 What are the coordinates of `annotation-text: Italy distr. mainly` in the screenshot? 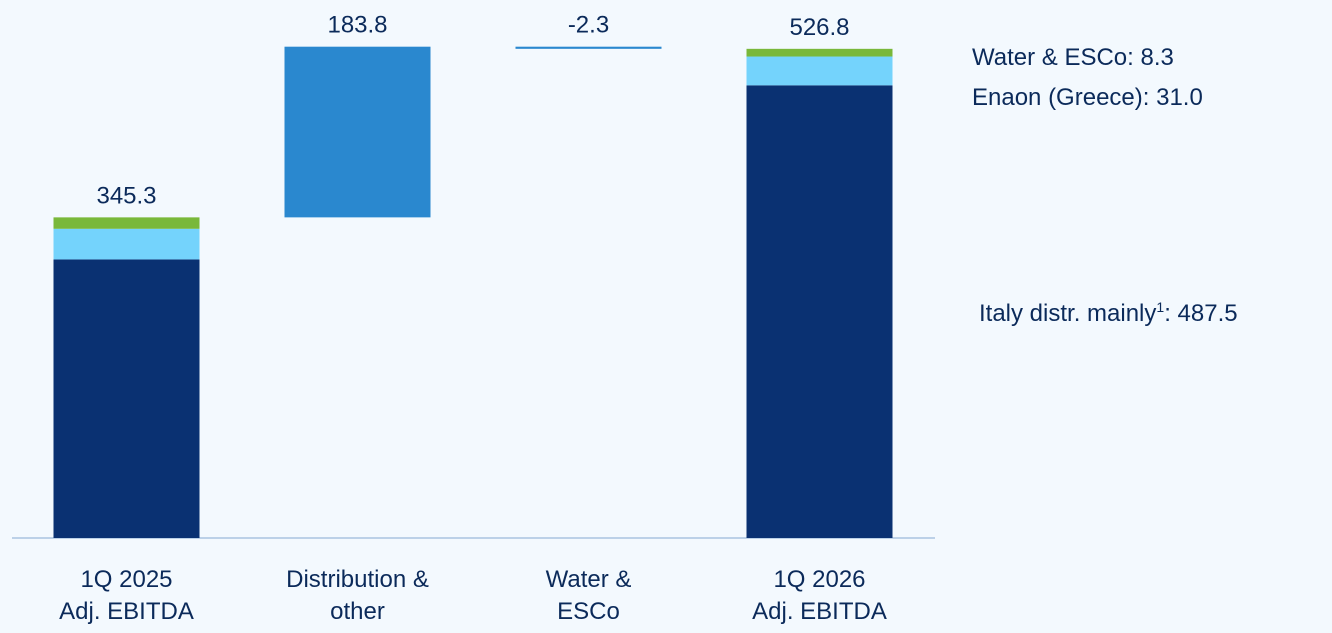 It's located at (1067, 313).